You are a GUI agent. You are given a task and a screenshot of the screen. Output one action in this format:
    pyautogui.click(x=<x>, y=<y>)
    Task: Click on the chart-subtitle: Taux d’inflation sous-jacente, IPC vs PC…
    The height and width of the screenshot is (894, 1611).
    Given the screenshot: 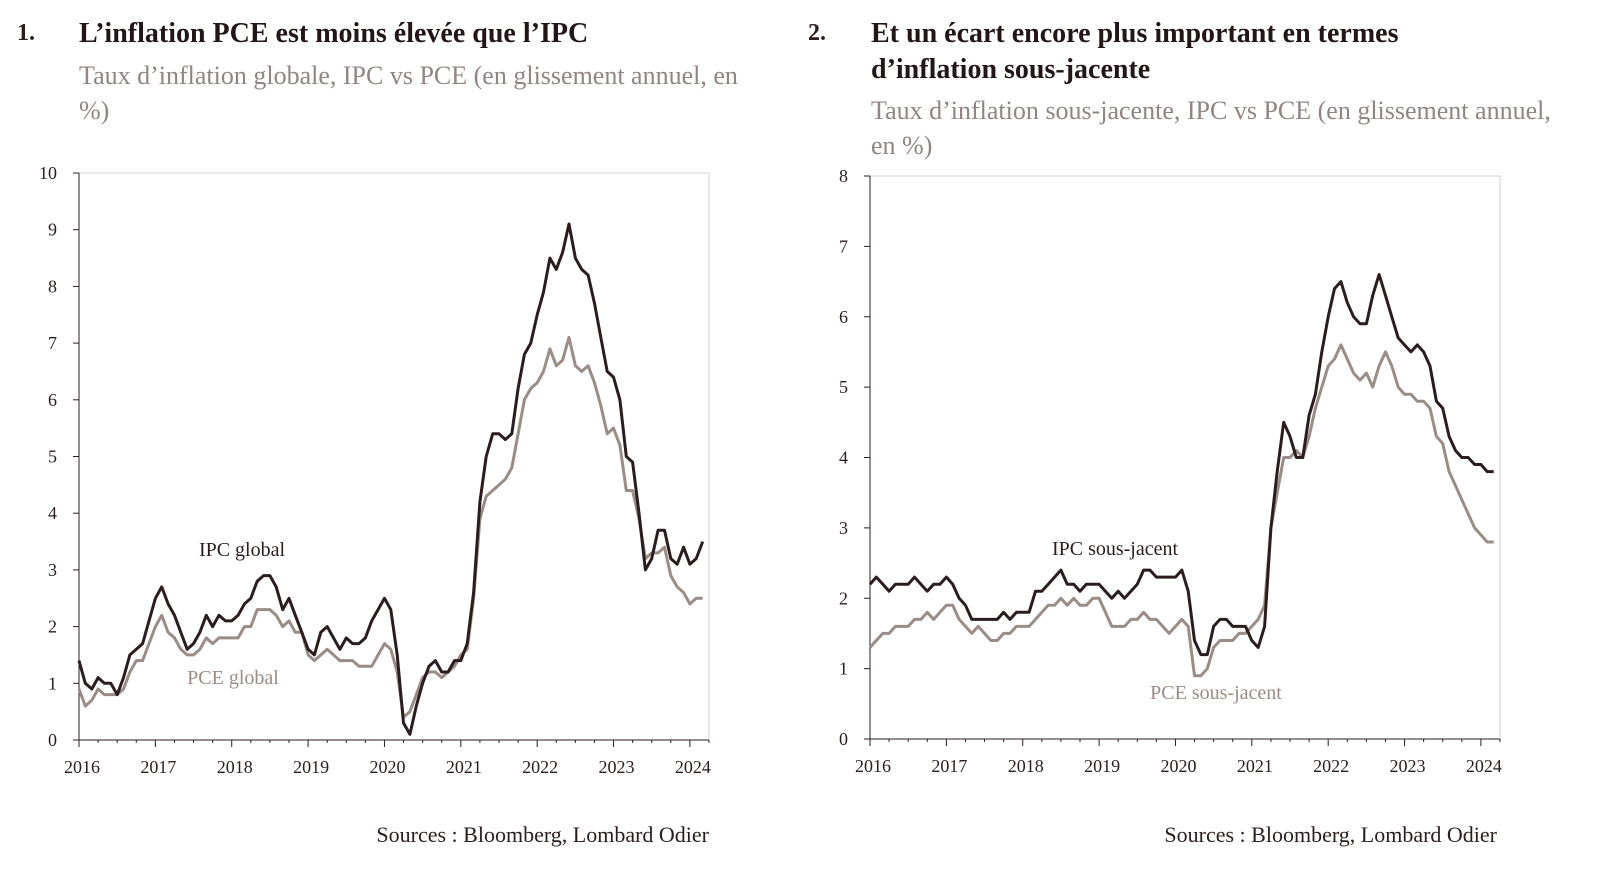 What is the action you would take?
    pyautogui.click(x=1211, y=128)
    